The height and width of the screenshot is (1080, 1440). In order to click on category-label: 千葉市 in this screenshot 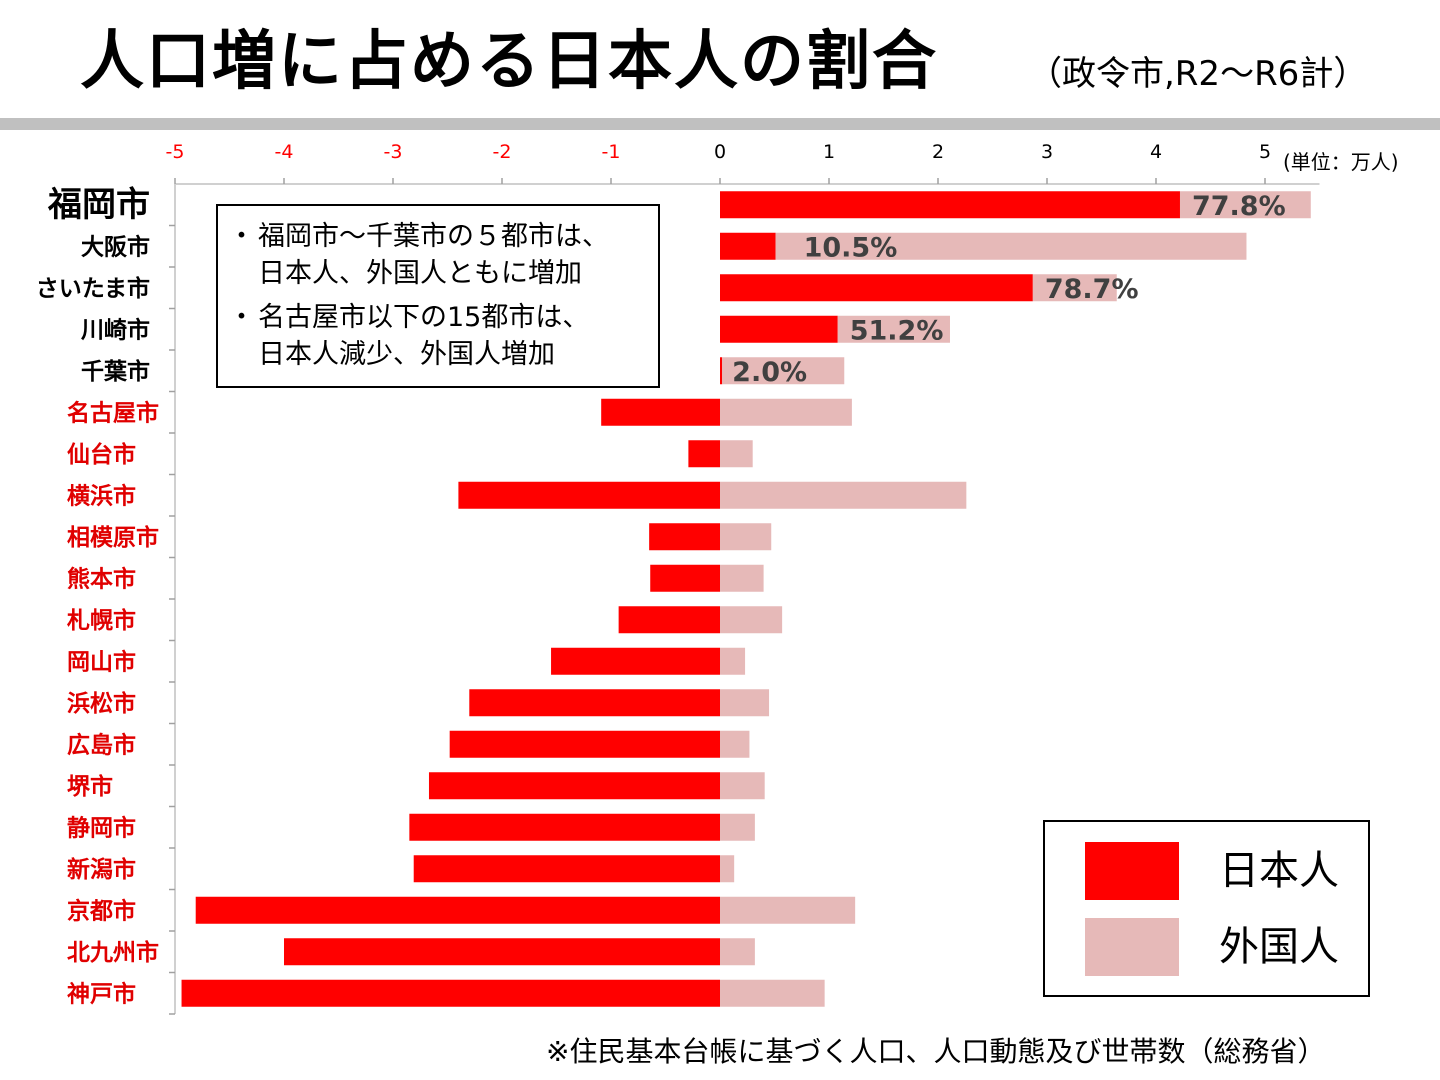, I will do `click(115, 371)`.